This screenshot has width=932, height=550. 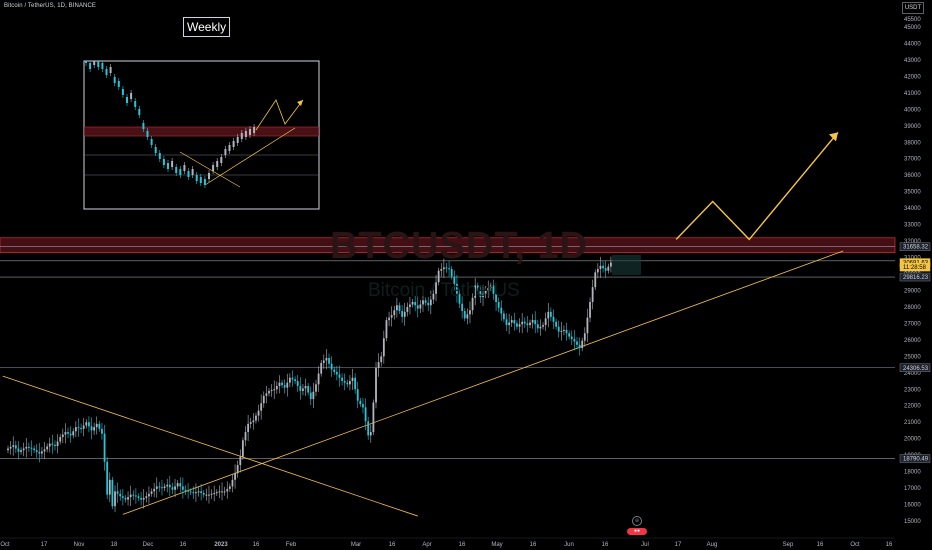 What do you see at coordinates (912, 44) in the screenshot?
I see `price-tick-label: 44000` at bounding box center [912, 44].